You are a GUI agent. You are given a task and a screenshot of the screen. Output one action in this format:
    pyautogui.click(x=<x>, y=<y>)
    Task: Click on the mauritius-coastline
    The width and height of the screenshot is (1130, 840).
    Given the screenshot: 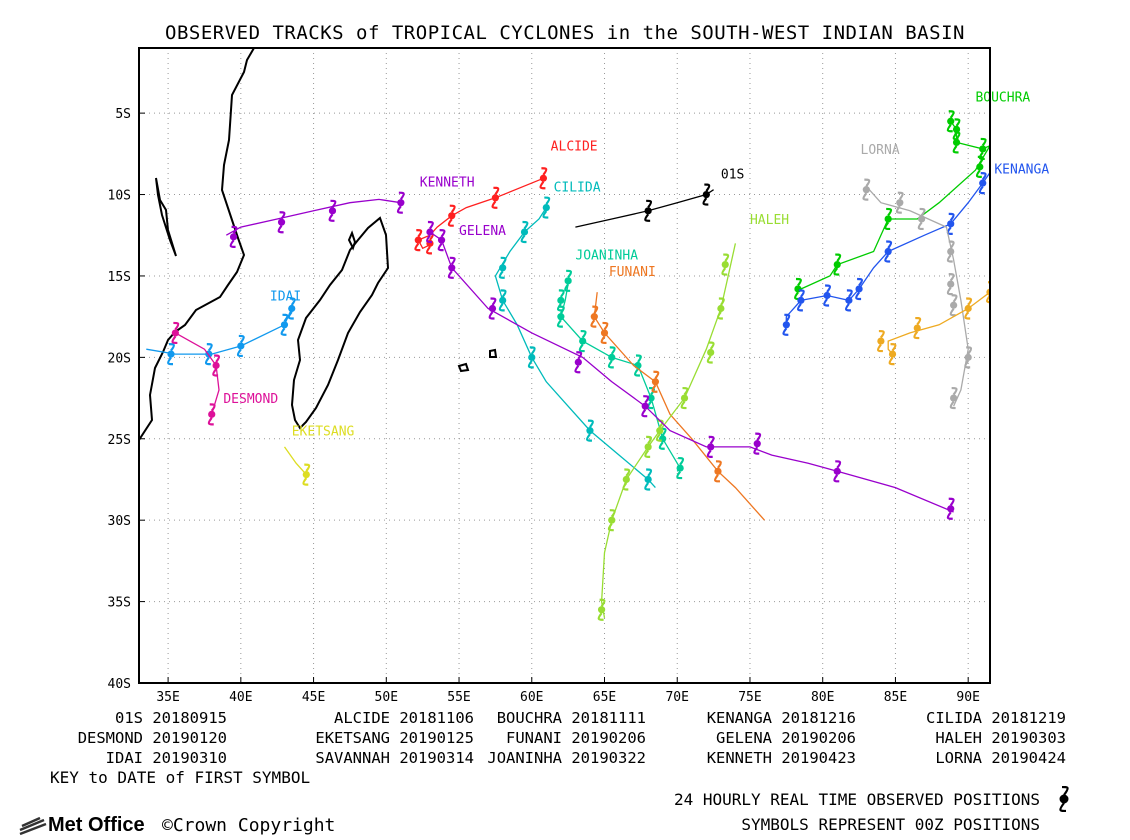 What is the action you would take?
    pyautogui.click(x=493, y=353)
    